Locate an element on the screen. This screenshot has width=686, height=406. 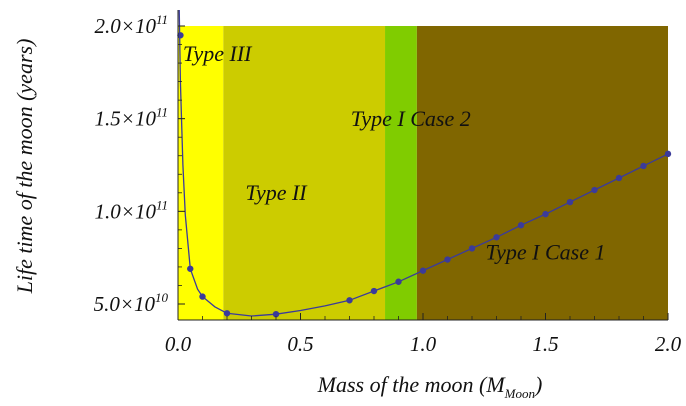
x-tick-label-2: 1.0 is located at coordinates (423, 344).